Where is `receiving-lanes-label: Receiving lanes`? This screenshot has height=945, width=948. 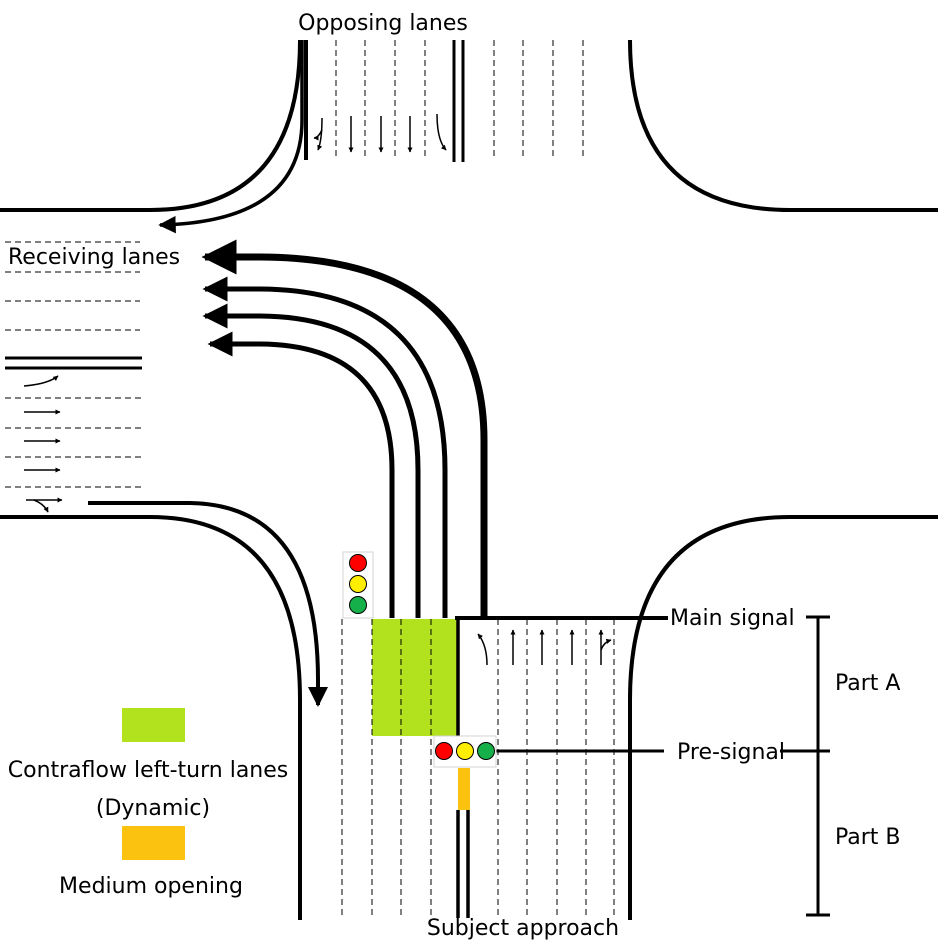 receiving-lanes-label: Receiving lanes is located at coordinates (94, 257).